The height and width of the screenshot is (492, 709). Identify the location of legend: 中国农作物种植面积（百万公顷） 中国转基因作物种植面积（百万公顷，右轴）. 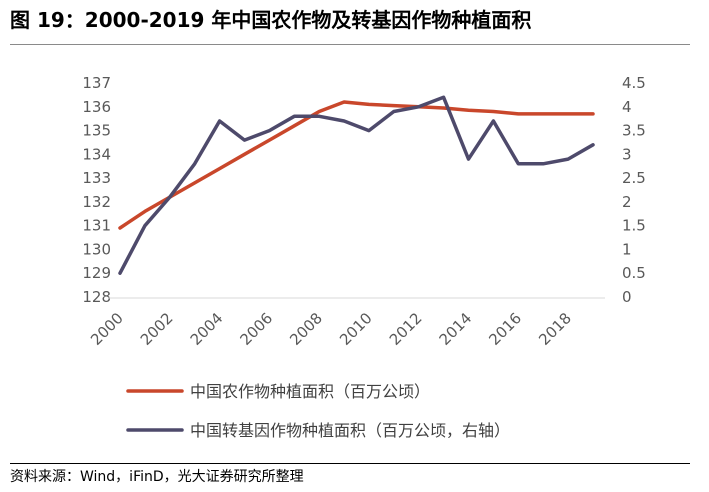
(318, 411).